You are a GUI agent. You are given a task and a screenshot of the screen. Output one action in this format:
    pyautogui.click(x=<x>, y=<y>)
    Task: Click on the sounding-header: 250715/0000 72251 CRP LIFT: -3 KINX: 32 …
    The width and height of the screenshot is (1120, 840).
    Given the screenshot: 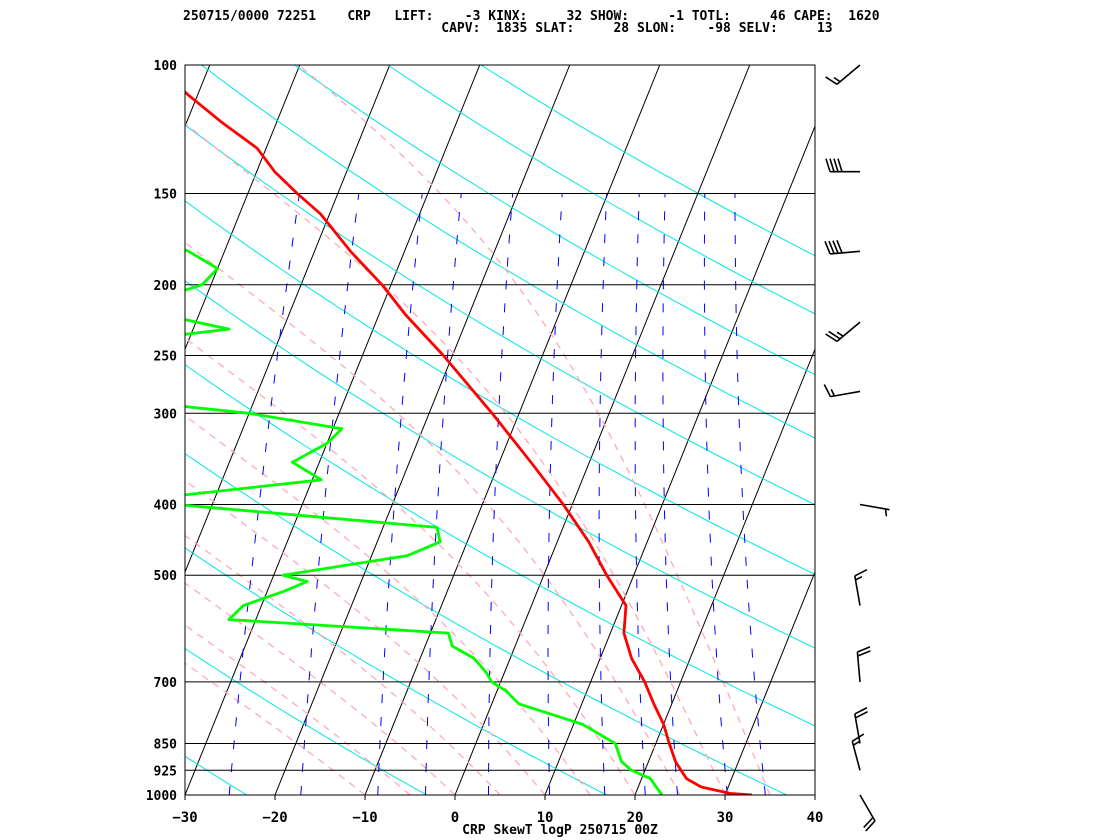 What is the action you would take?
    pyautogui.click(x=560, y=22)
    